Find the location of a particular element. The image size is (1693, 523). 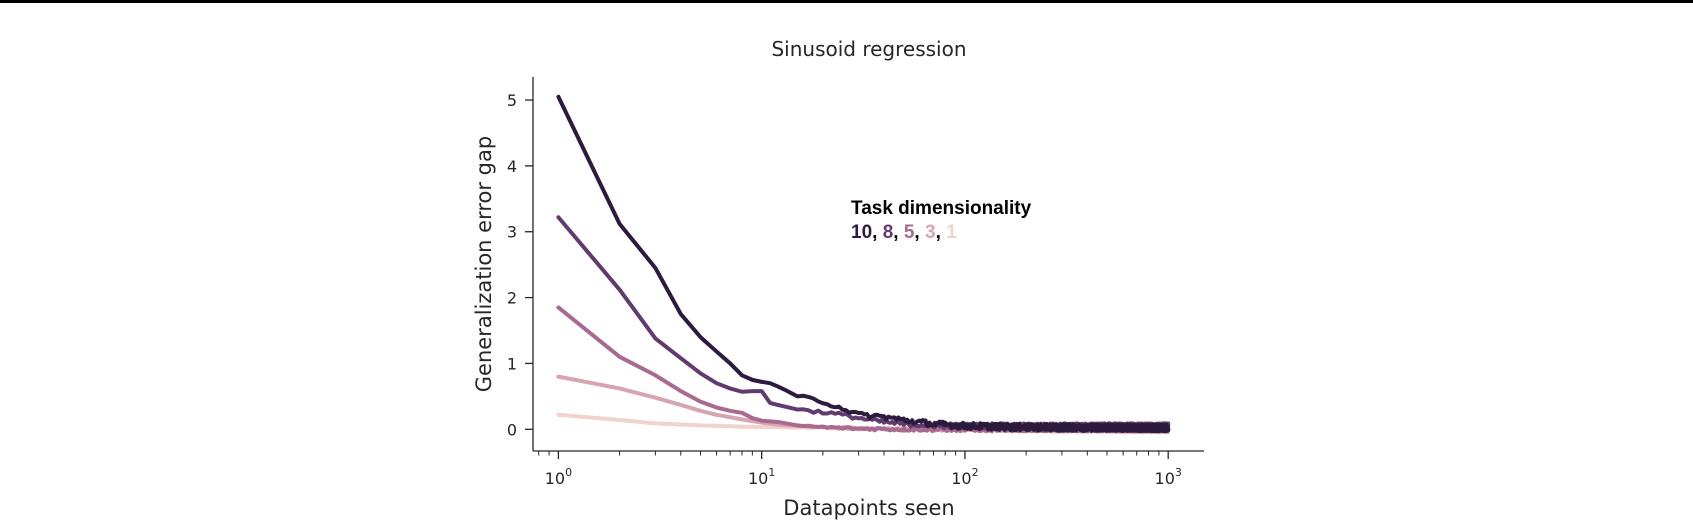

x-tick-exponent: 2 is located at coordinates (975, 472).